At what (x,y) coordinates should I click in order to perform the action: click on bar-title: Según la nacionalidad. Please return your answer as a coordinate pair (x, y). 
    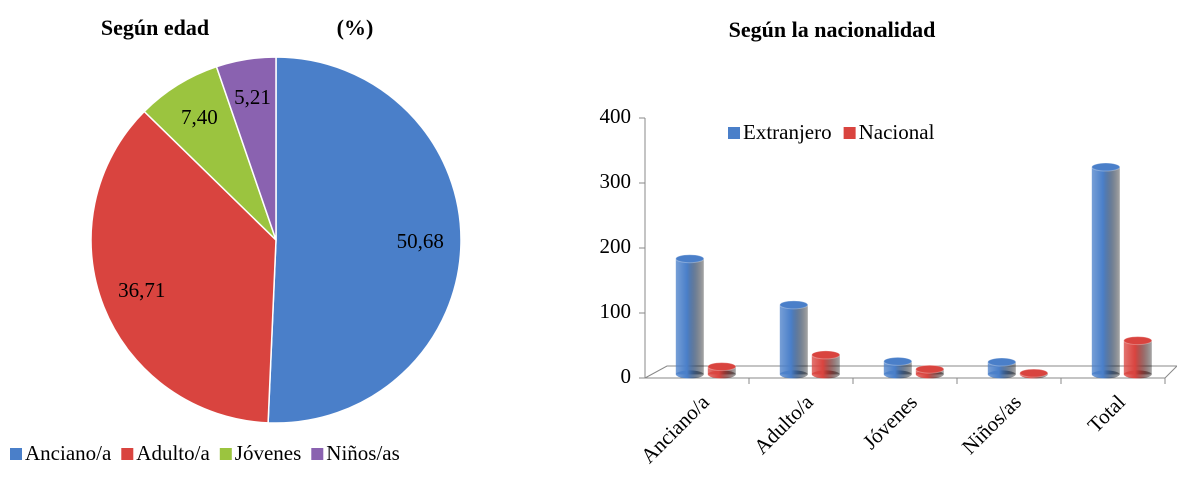
    Looking at the image, I should click on (832, 29).